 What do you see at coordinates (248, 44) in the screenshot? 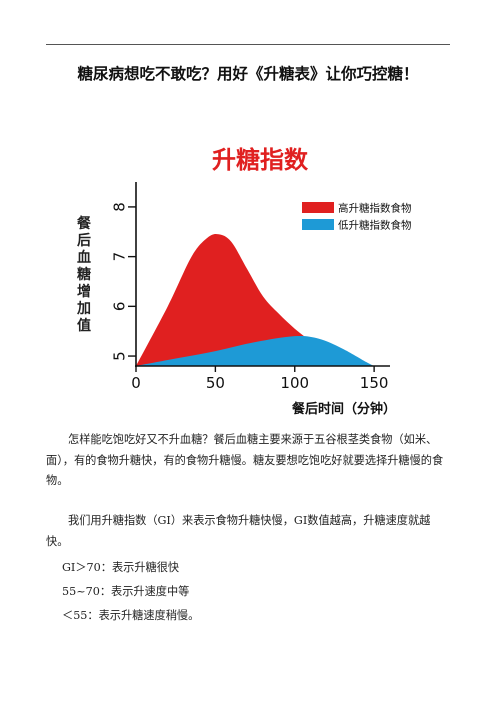
I see `top-rule` at bounding box center [248, 44].